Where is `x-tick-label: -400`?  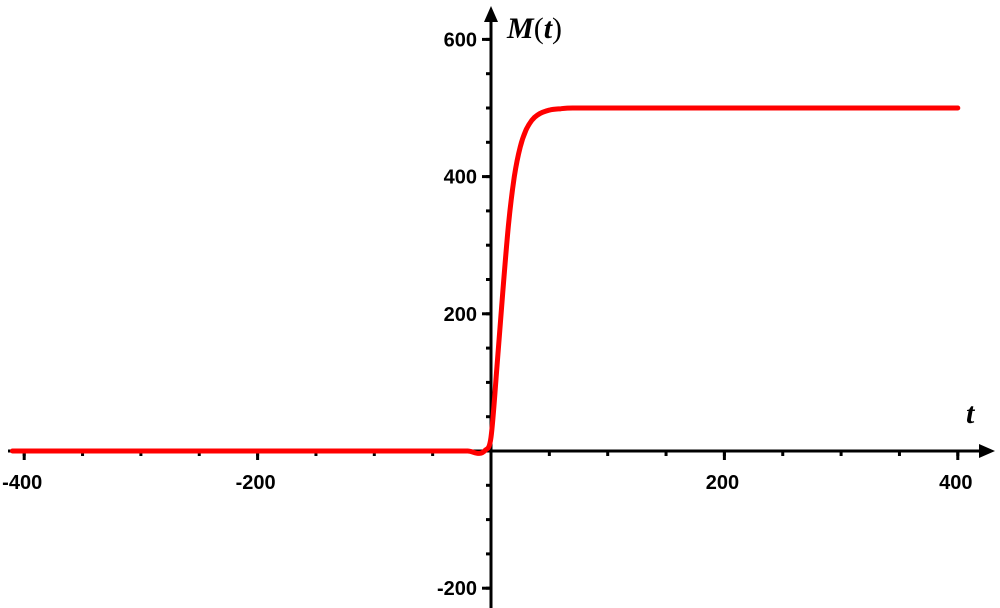 x-tick-label: -400 is located at coordinates (22, 483).